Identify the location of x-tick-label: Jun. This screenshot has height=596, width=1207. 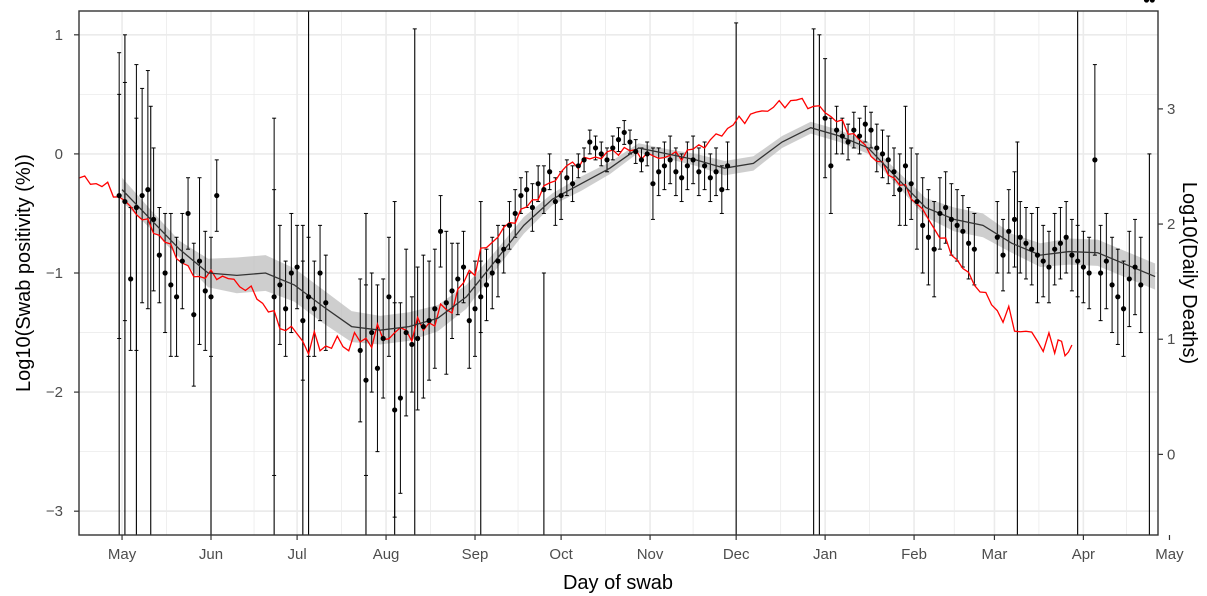
(211, 554).